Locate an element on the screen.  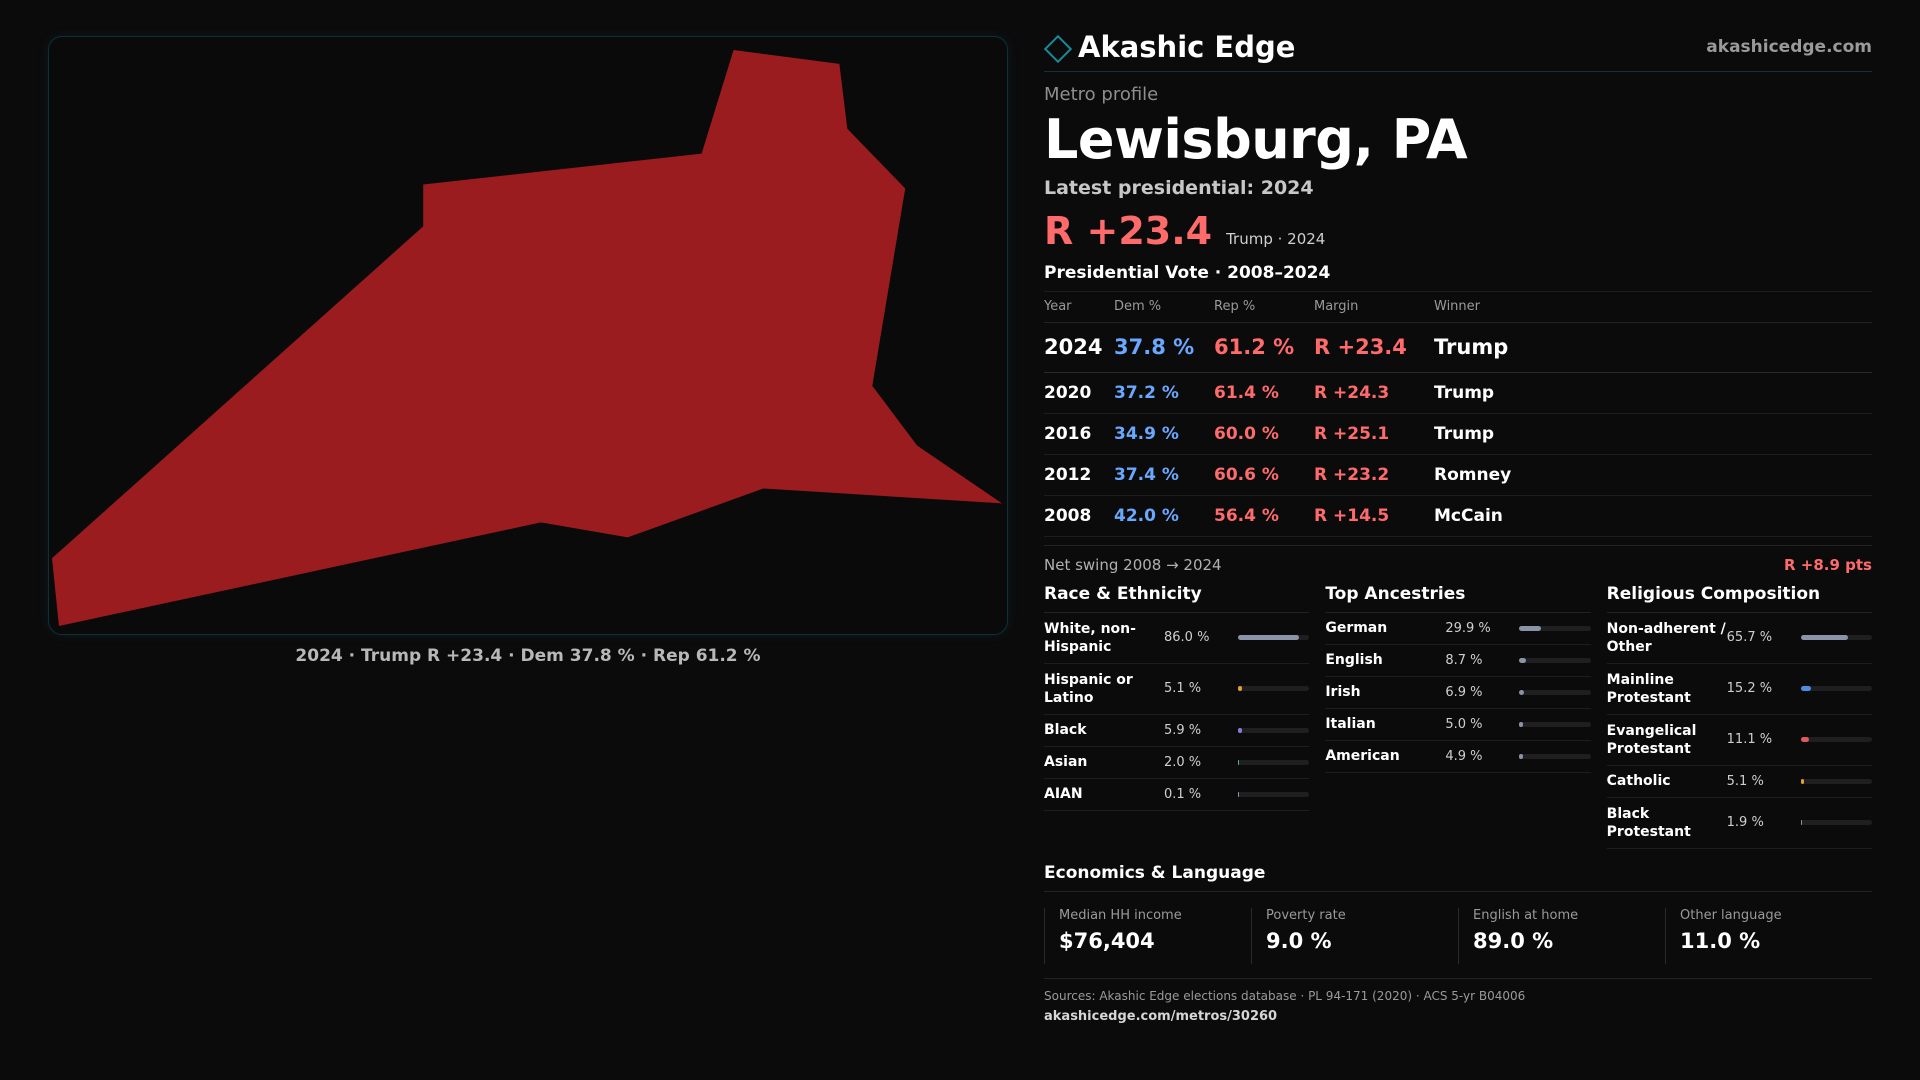
net-swing-label: Net swing 2008 → 2024 is located at coordinates (1133, 564).